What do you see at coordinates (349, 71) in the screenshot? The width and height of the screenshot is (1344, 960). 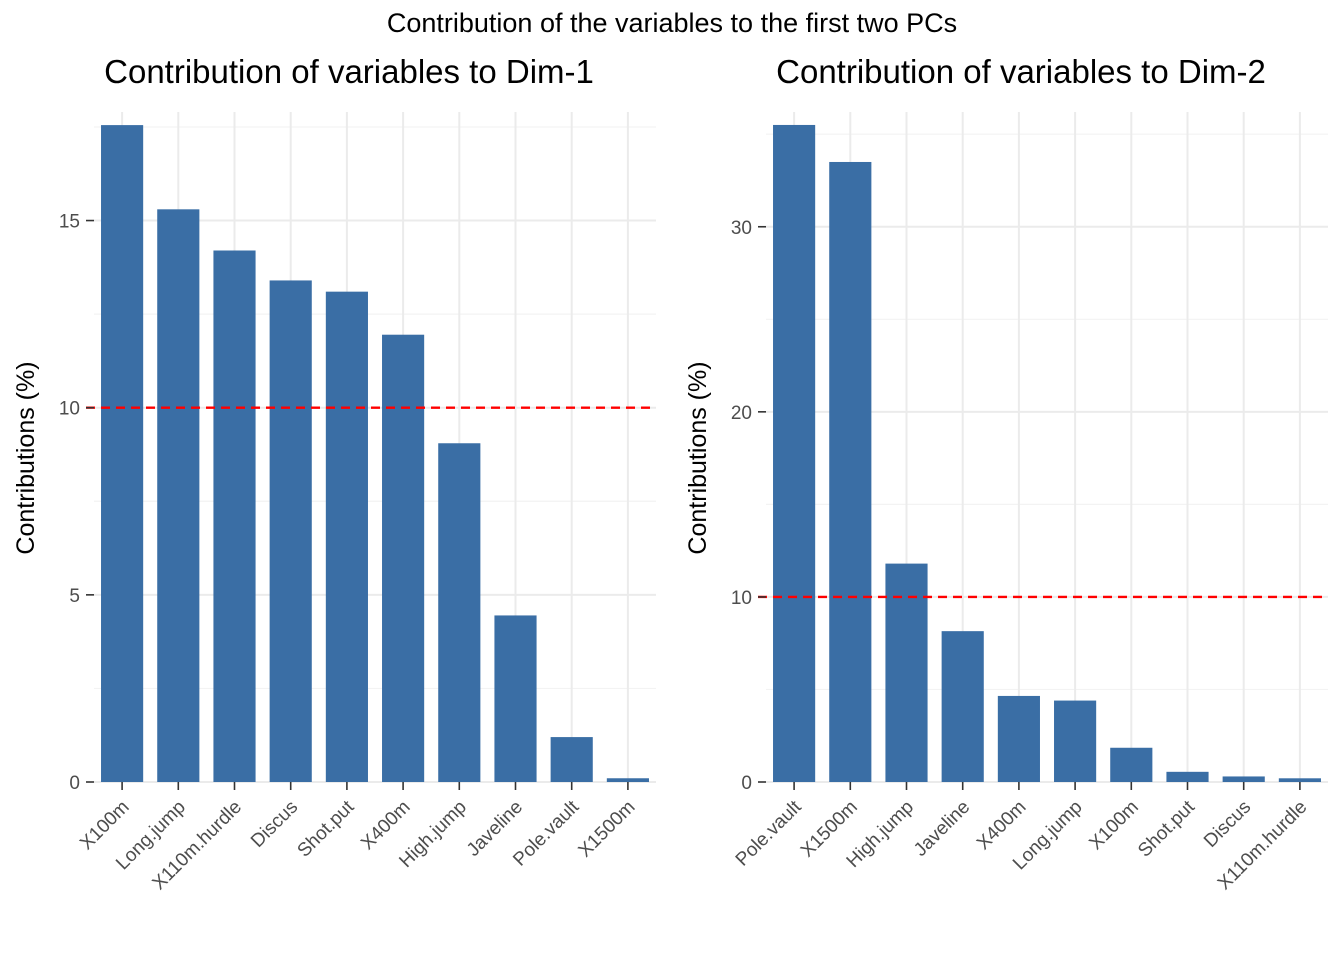 I see `chart-dim1-title: Contribution of variables to Dim-1` at bounding box center [349, 71].